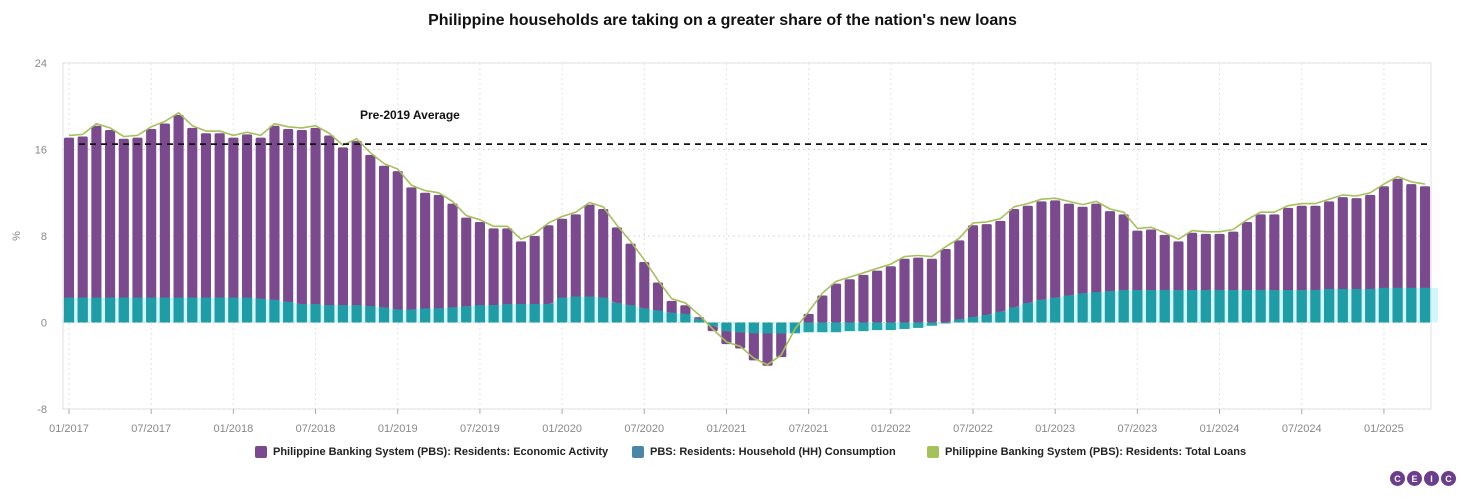 The image size is (1461, 499). What do you see at coordinates (233, 429) in the screenshot?
I see `x-tick-label: 01/2018` at bounding box center [233, 429].